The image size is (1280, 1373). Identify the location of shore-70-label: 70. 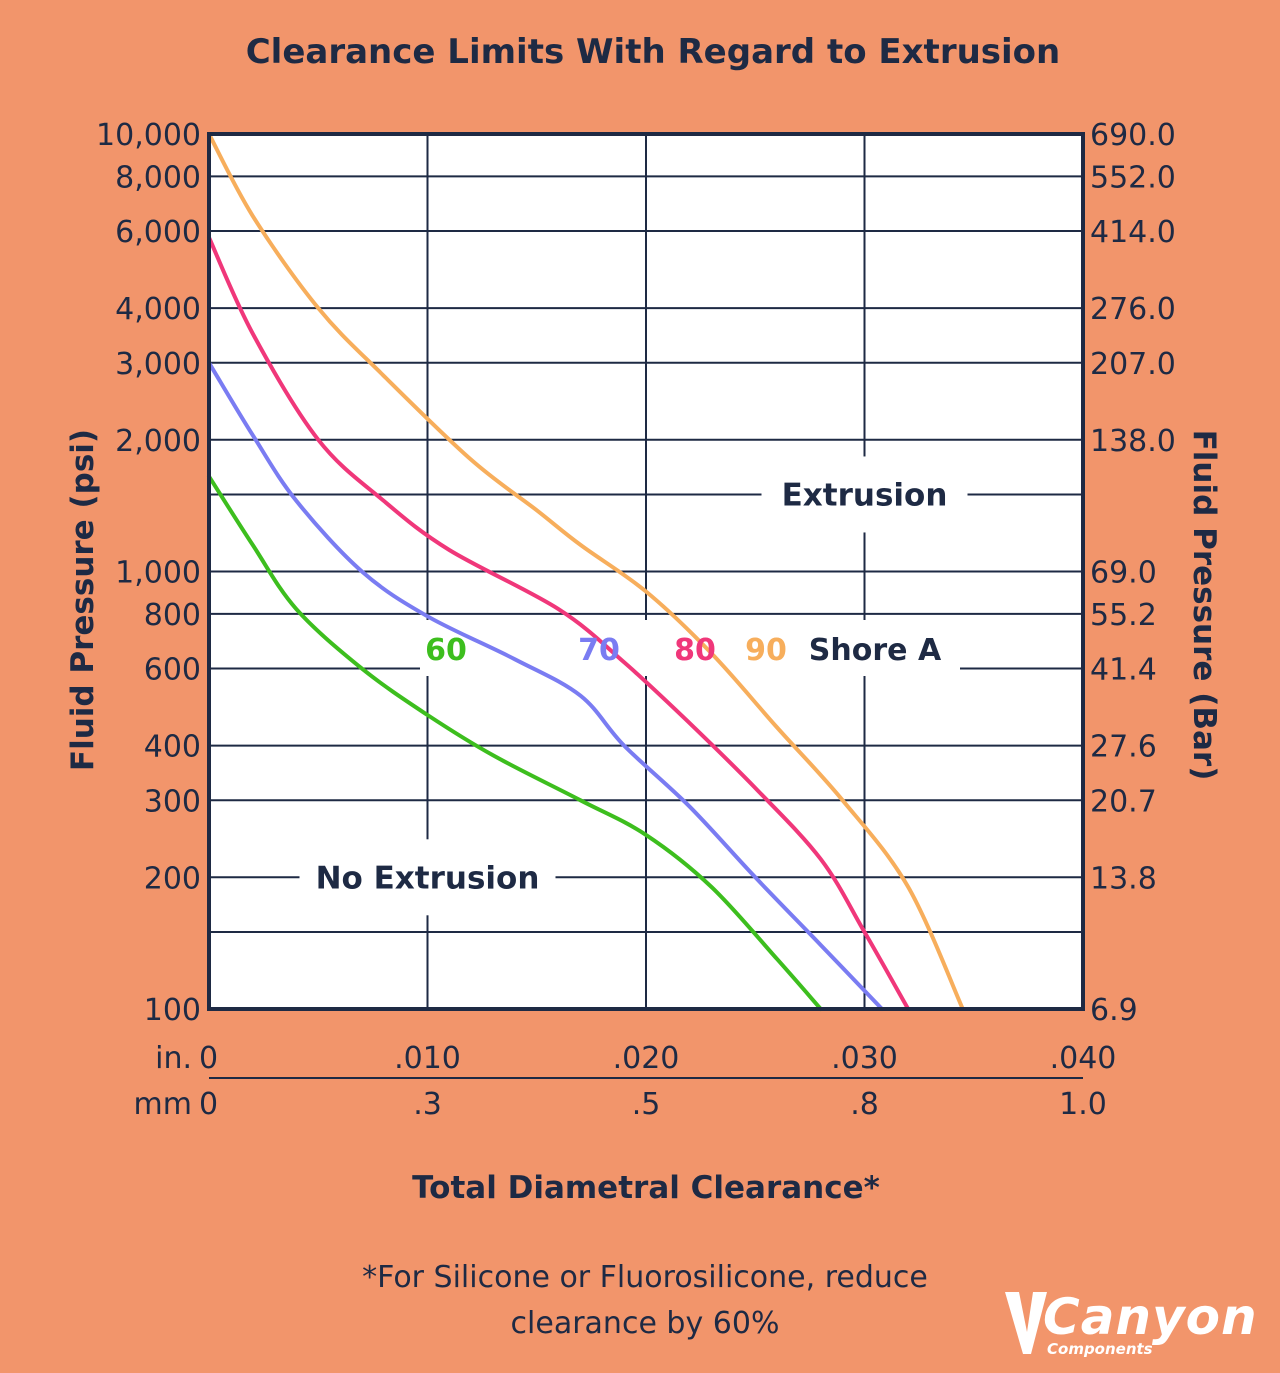
(599, 650).